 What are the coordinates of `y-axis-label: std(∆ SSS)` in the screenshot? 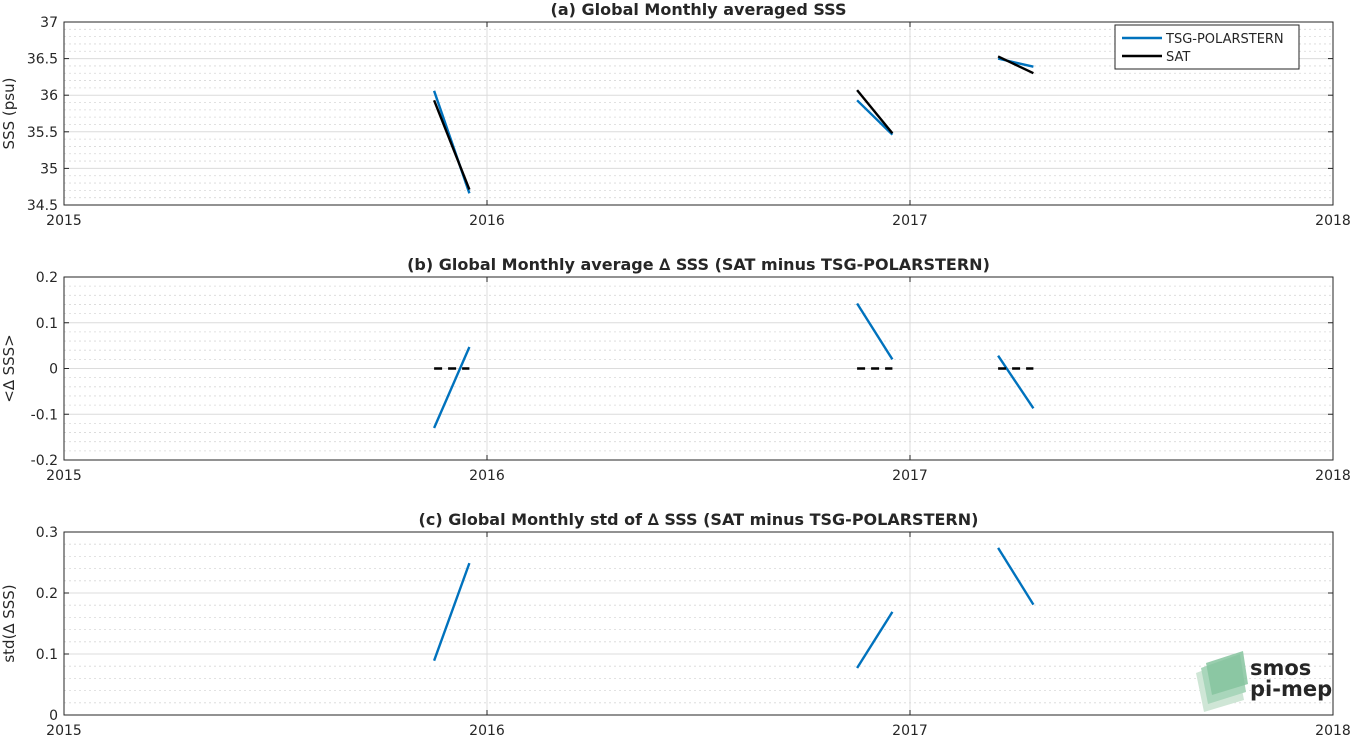 It's located at (9, 623).